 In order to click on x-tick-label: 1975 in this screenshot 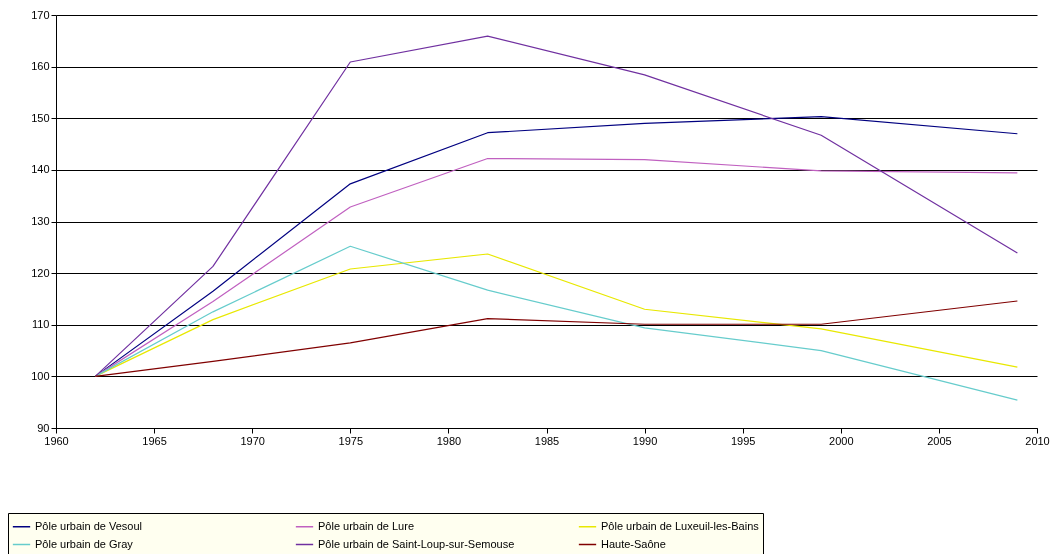, I will do `click(351, 440)`.